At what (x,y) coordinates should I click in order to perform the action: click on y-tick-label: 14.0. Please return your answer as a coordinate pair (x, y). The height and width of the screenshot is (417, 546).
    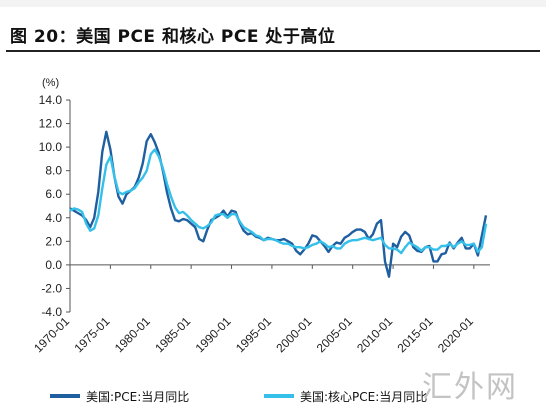
    Looking at the image, I should click on (51, 100).